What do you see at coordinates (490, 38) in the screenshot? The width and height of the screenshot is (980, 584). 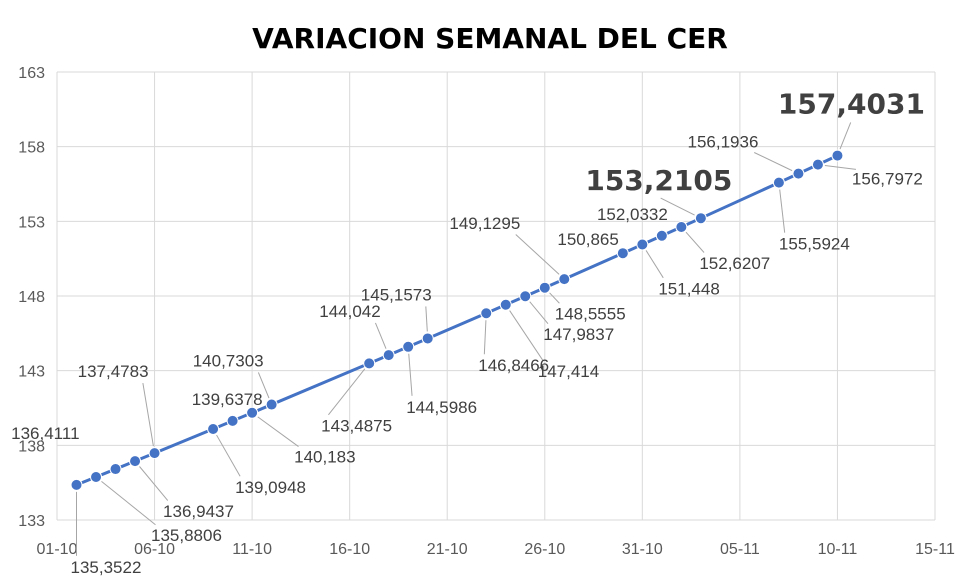 I see `chart-title: VARIACION SEMANAL DEL CER` at bounding box center [490, 38].